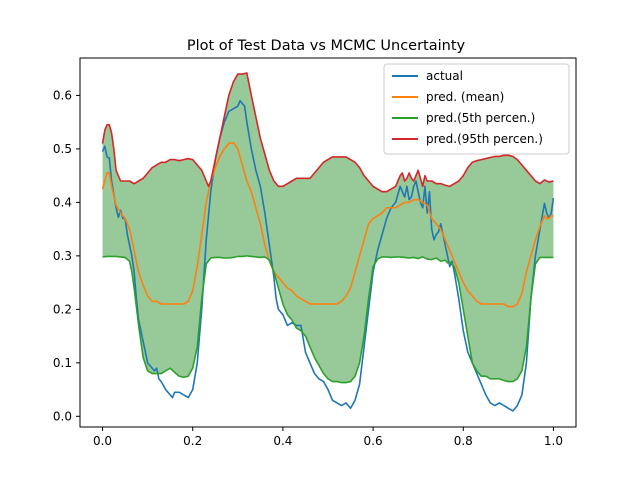 The height and width of the screenshot is (480, 640). I want to click on y-tick-label-2: 0.2, so click(62, 309).